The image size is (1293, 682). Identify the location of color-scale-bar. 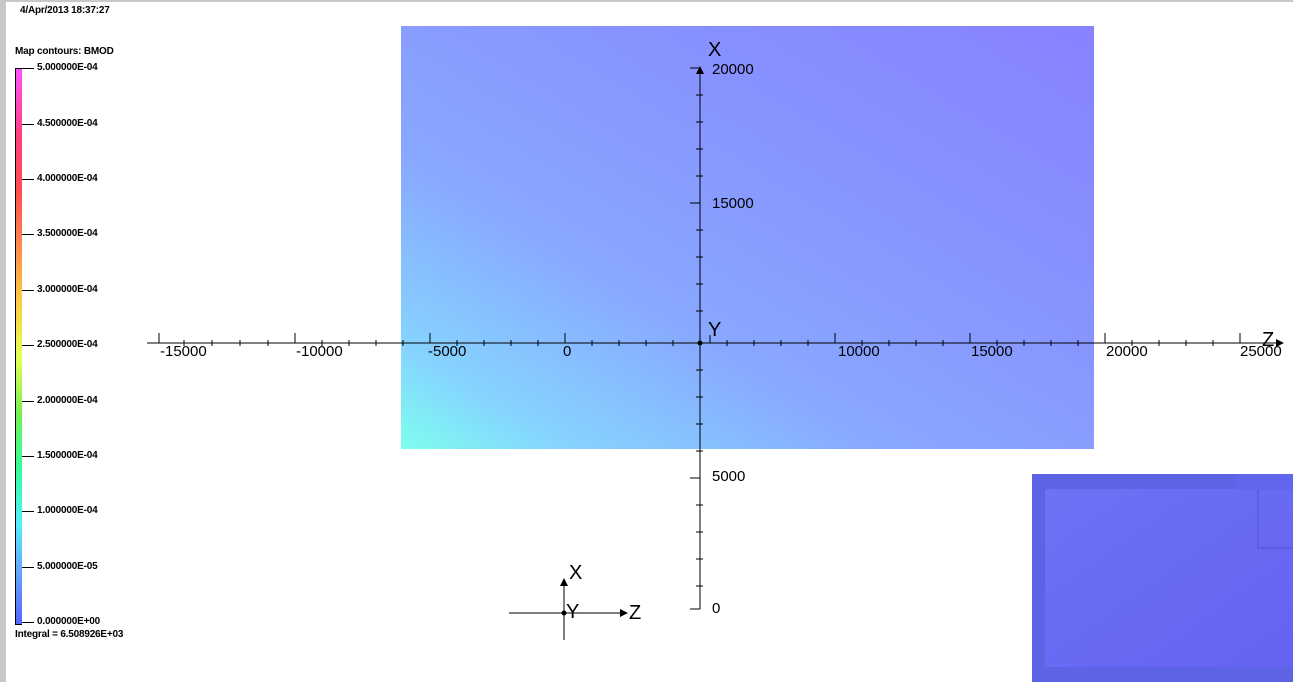
(18, 346).